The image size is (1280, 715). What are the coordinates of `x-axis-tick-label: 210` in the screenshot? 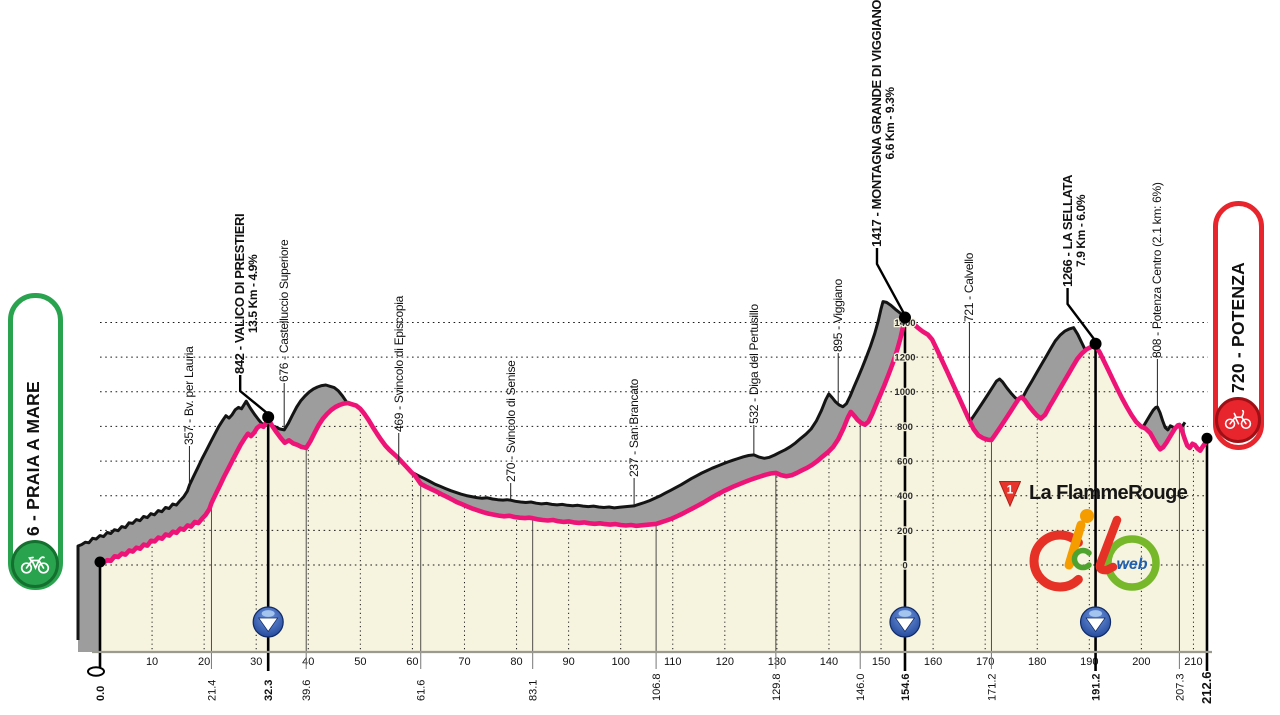 It's located at (1193, 662).